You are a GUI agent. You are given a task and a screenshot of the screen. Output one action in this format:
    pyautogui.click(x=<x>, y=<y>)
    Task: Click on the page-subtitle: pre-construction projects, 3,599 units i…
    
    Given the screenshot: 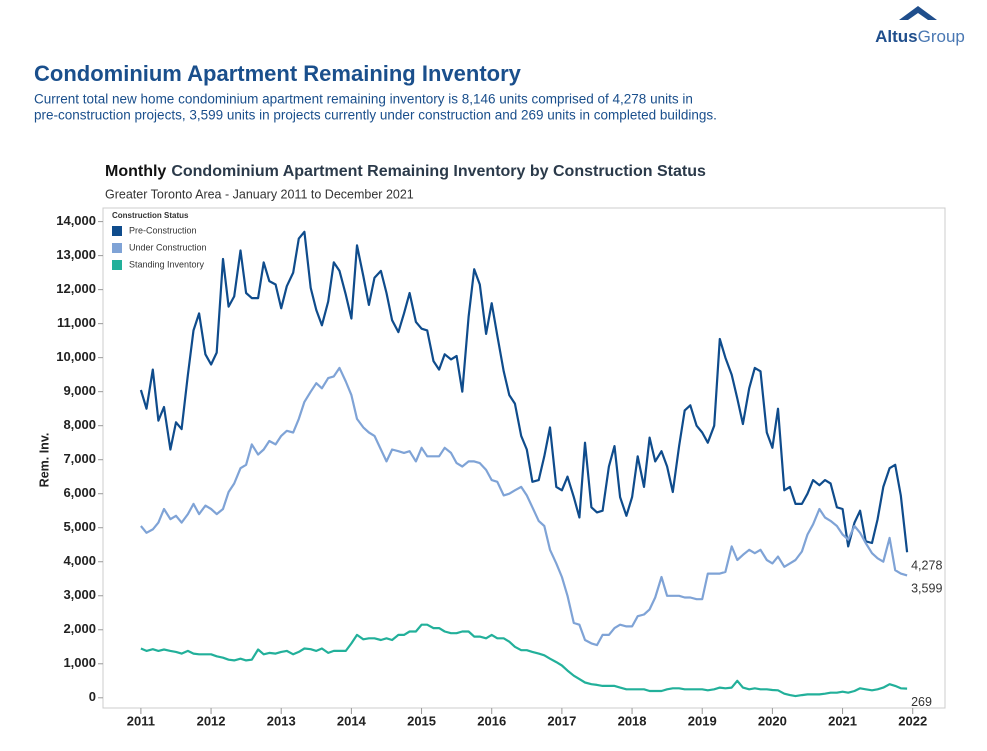 What is the action you would take?
    pyautogui.click(x=375, y=115)
    